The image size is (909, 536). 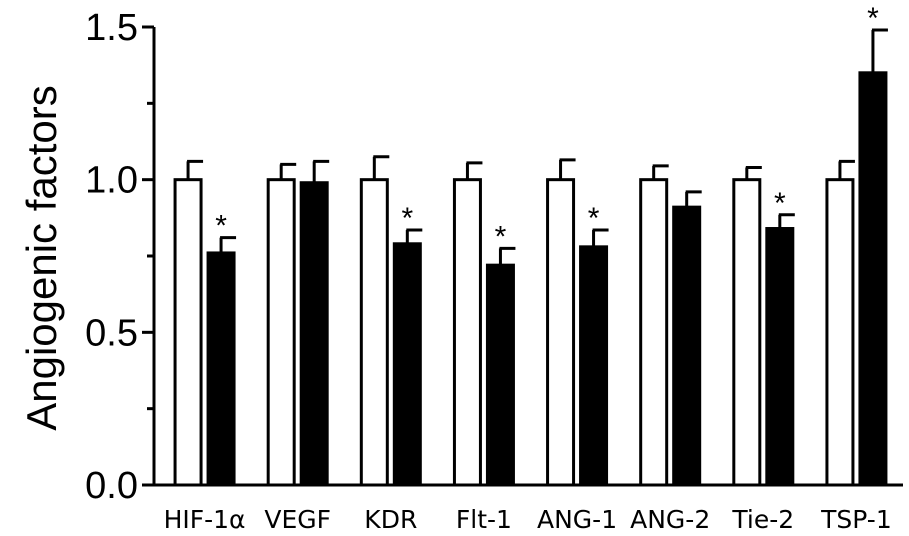 What do you see at coordinates (670, 519) in the screenshot?
I see `x-tick-label: ANG-2` at bounding box center [670, 519].